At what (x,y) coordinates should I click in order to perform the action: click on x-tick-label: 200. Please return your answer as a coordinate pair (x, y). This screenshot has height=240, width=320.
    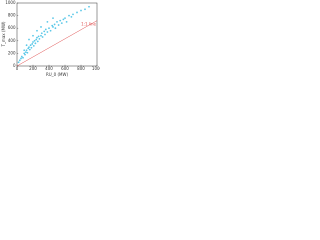
    Looking at the image, I should click on (33, 68).